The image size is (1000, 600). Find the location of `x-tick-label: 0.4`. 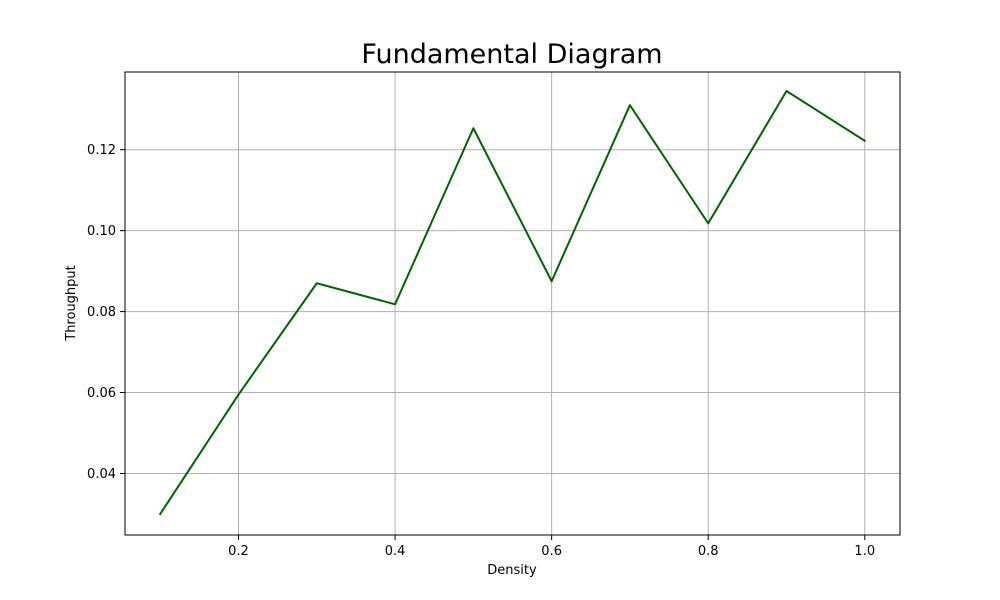

x-tick-label: 0.4 is located at coordinates (395, 551).